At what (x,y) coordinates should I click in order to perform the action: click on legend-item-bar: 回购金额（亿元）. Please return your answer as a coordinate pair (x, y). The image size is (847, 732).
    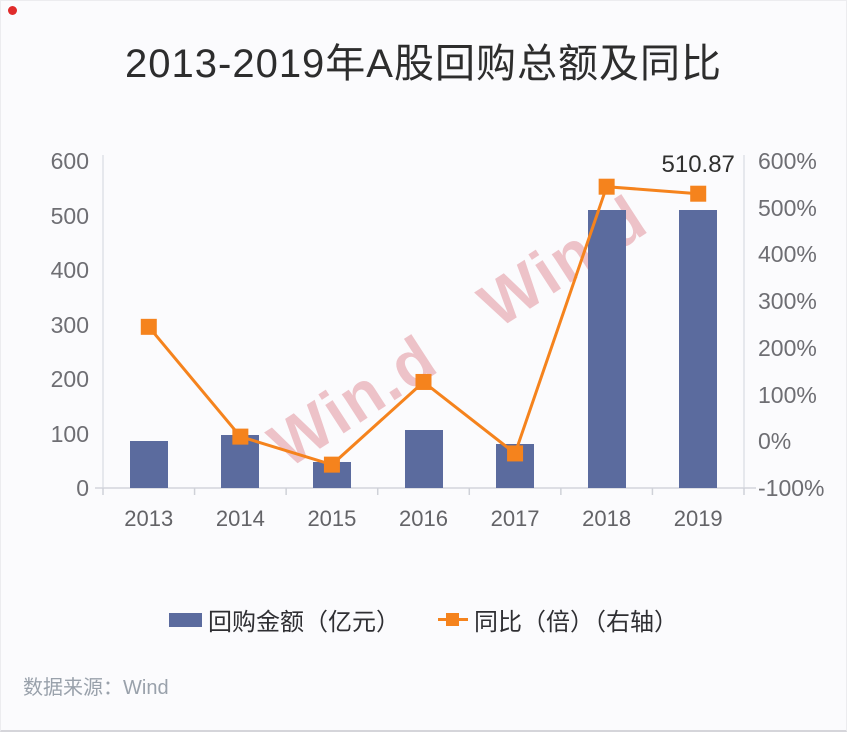
    Looking at the image, I should click on (284, 619).